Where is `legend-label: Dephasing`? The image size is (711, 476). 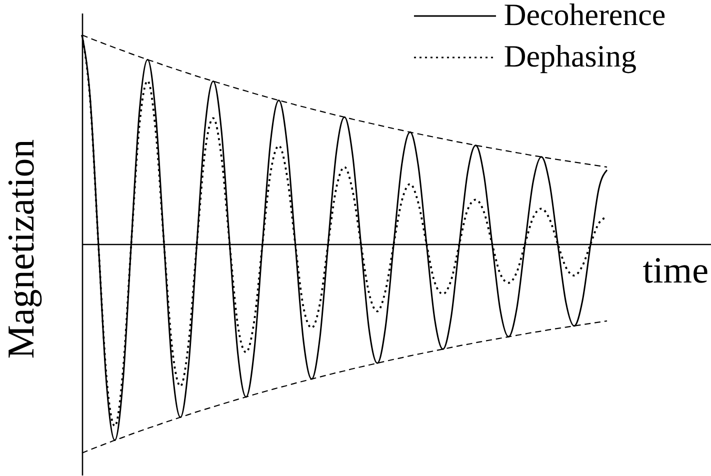
legend-label: Dephasing is located at coordinates (570, 56).